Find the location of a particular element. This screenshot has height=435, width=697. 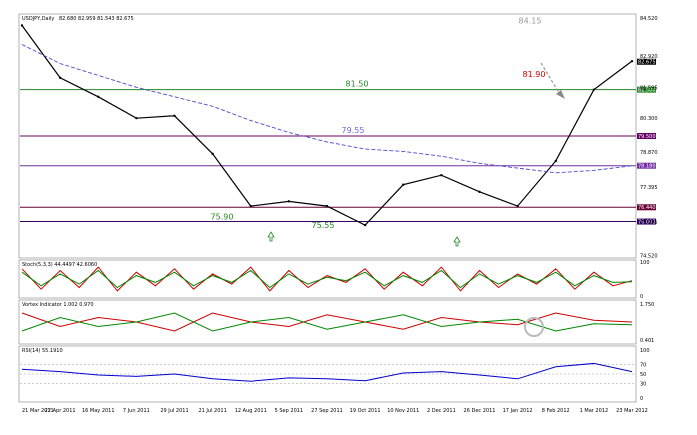

level-tag-label: 81.500 is located at coordinates (647, 90).